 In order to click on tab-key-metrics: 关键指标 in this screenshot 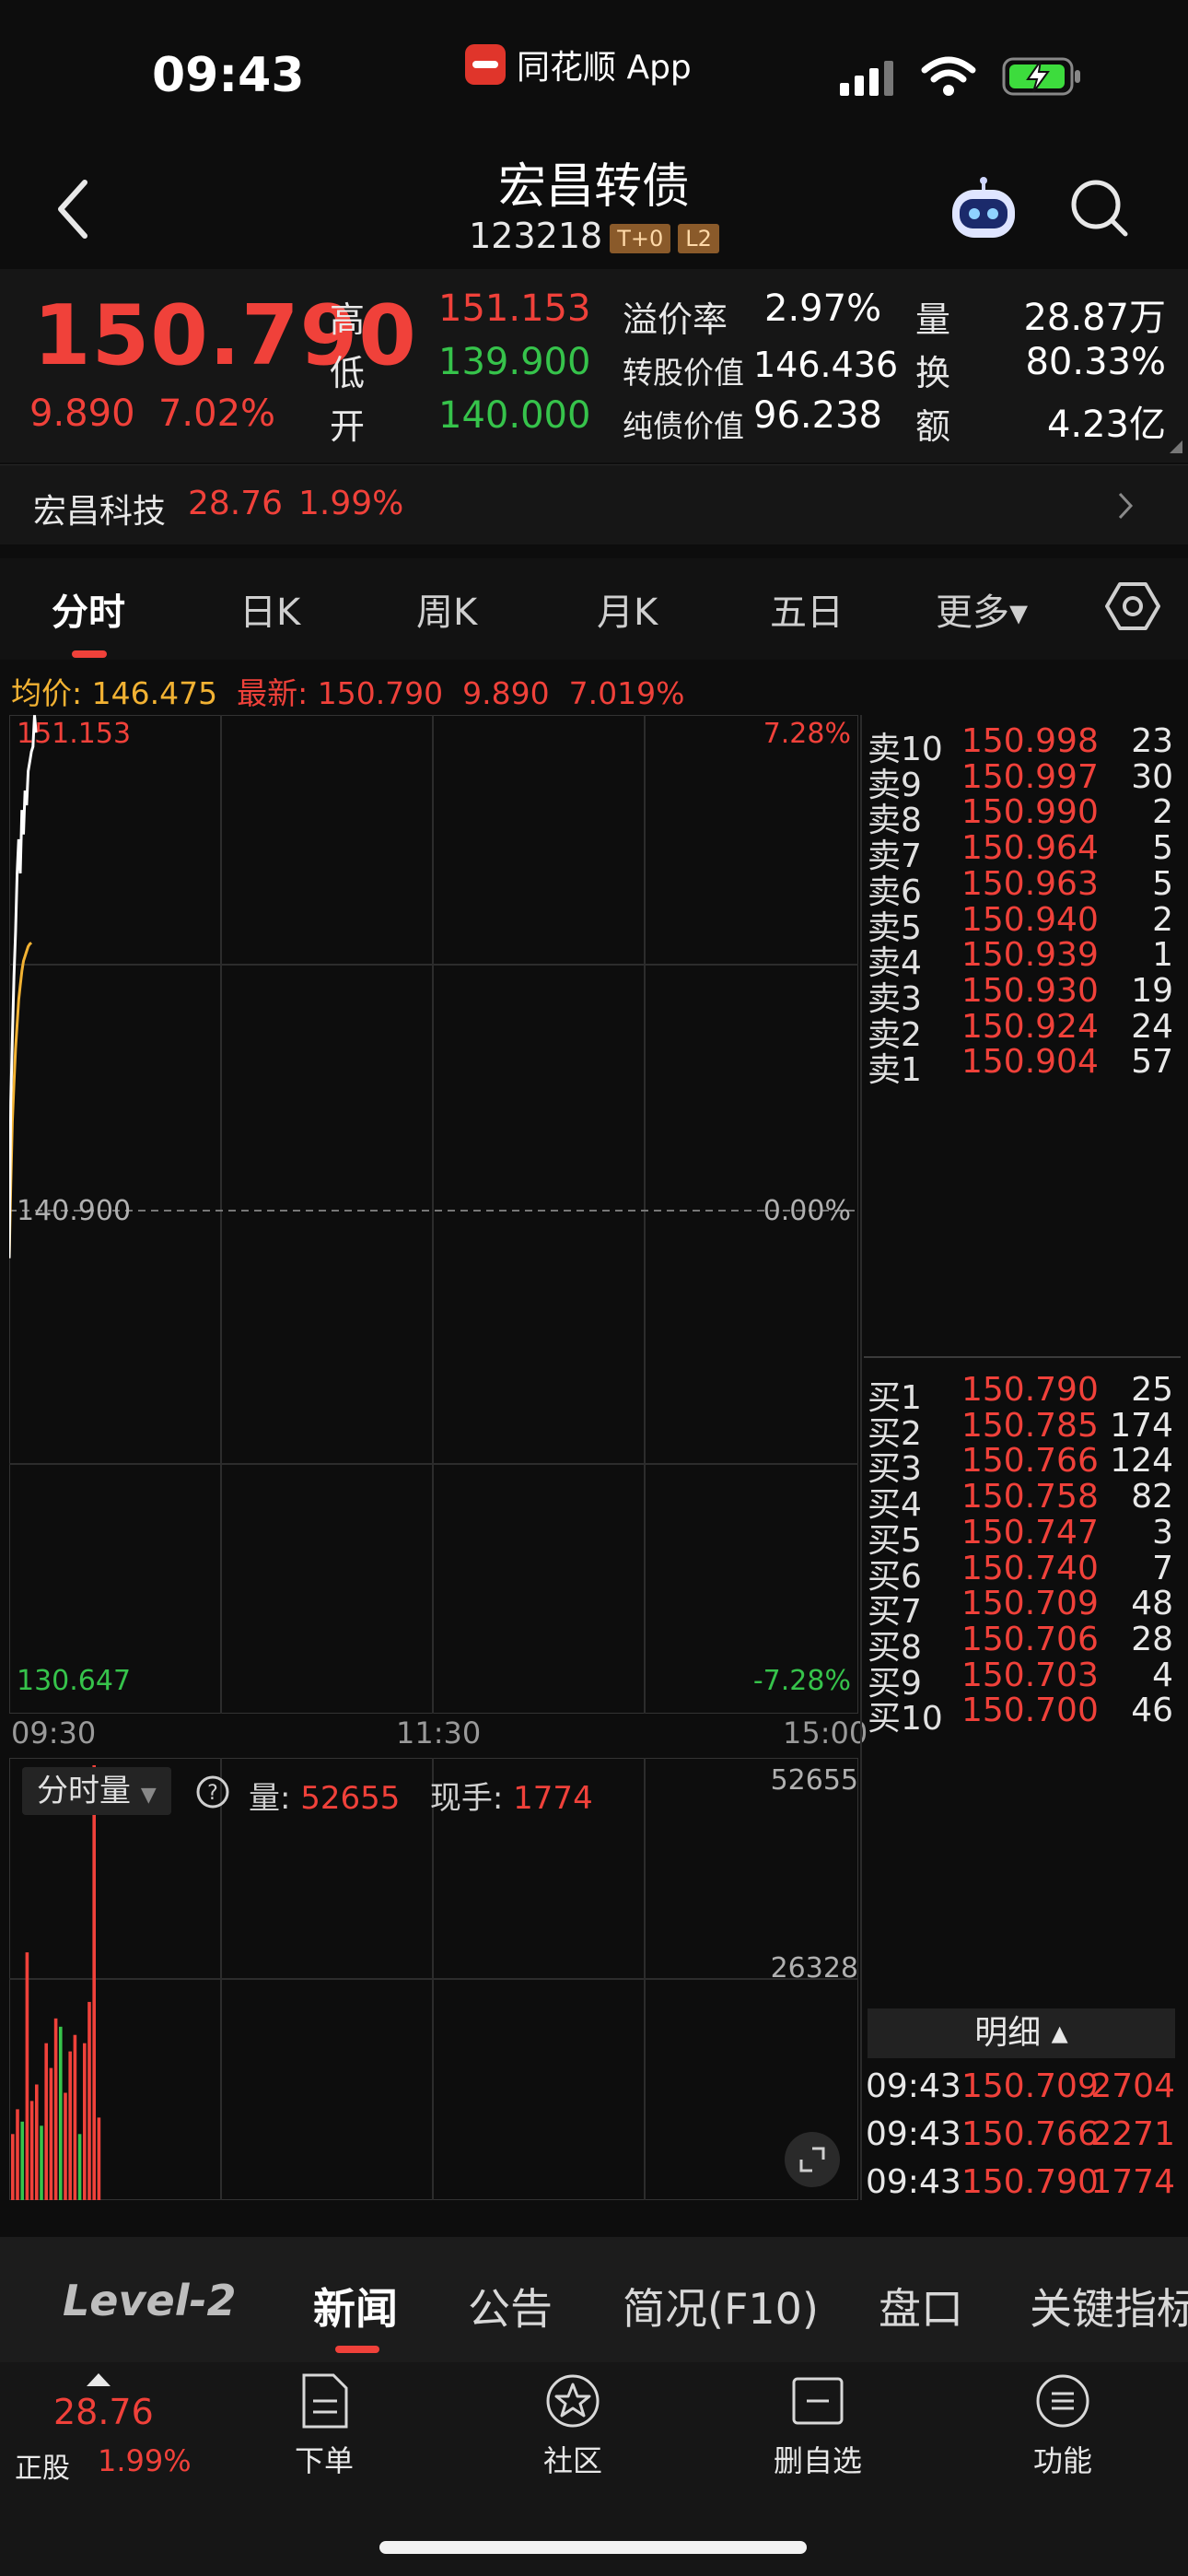, I will do `click(1109, 2309)`.